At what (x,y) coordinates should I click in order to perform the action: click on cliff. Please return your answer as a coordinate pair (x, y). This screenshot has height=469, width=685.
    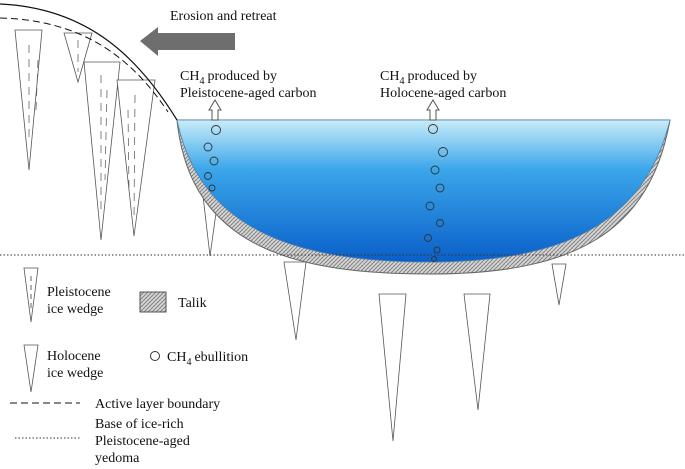
    Looking at the image, I should click on (89, 62).